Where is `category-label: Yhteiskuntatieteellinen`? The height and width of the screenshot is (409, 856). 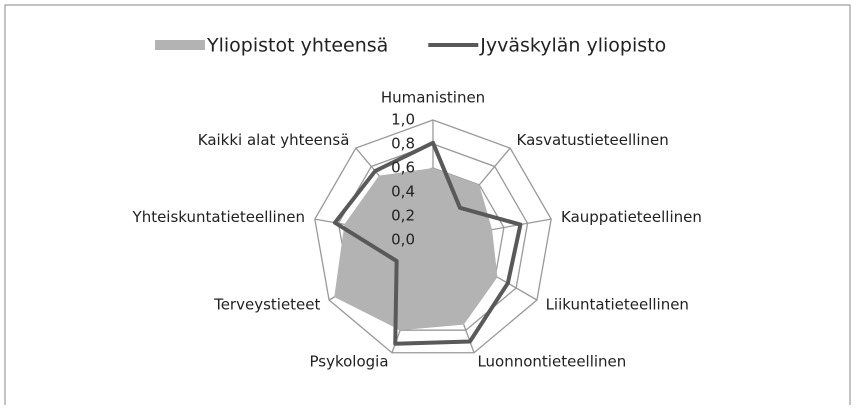 category-label: Yhteiskuntatieteellinen is located at coordinates (218, 217).